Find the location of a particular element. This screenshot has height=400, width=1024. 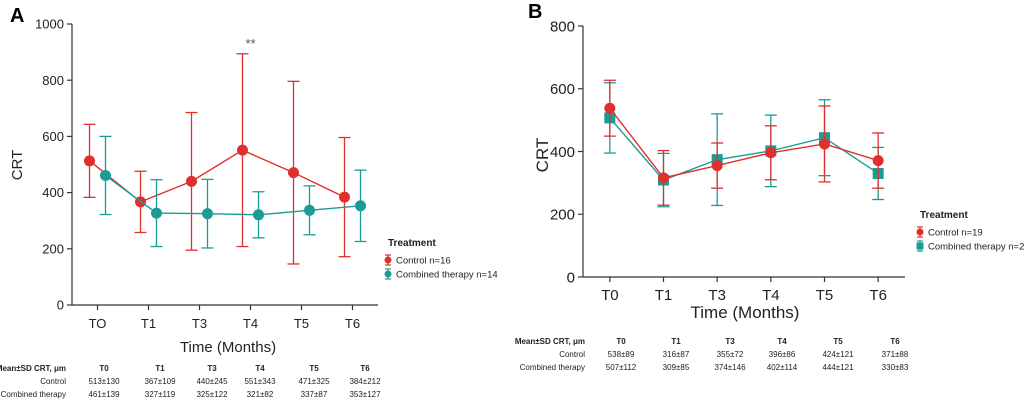

table-cell: 355±72 is located at coordinates (730, 354).